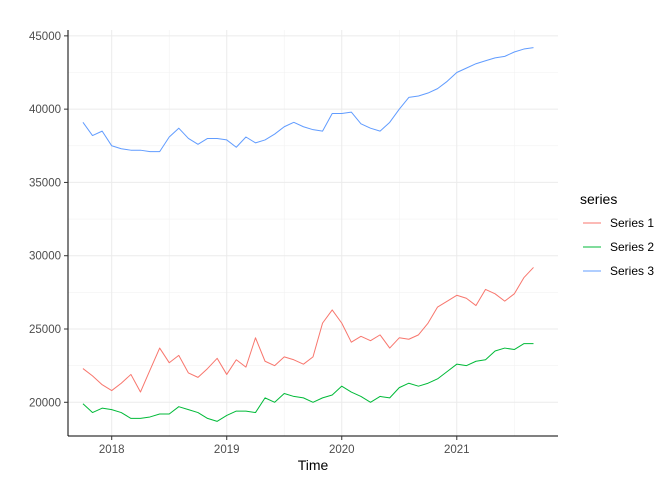  What do you see at coordinates (45, 37) in the screenshot?
I see `y-tick-label: 45000` at bounding box center [45, 37].